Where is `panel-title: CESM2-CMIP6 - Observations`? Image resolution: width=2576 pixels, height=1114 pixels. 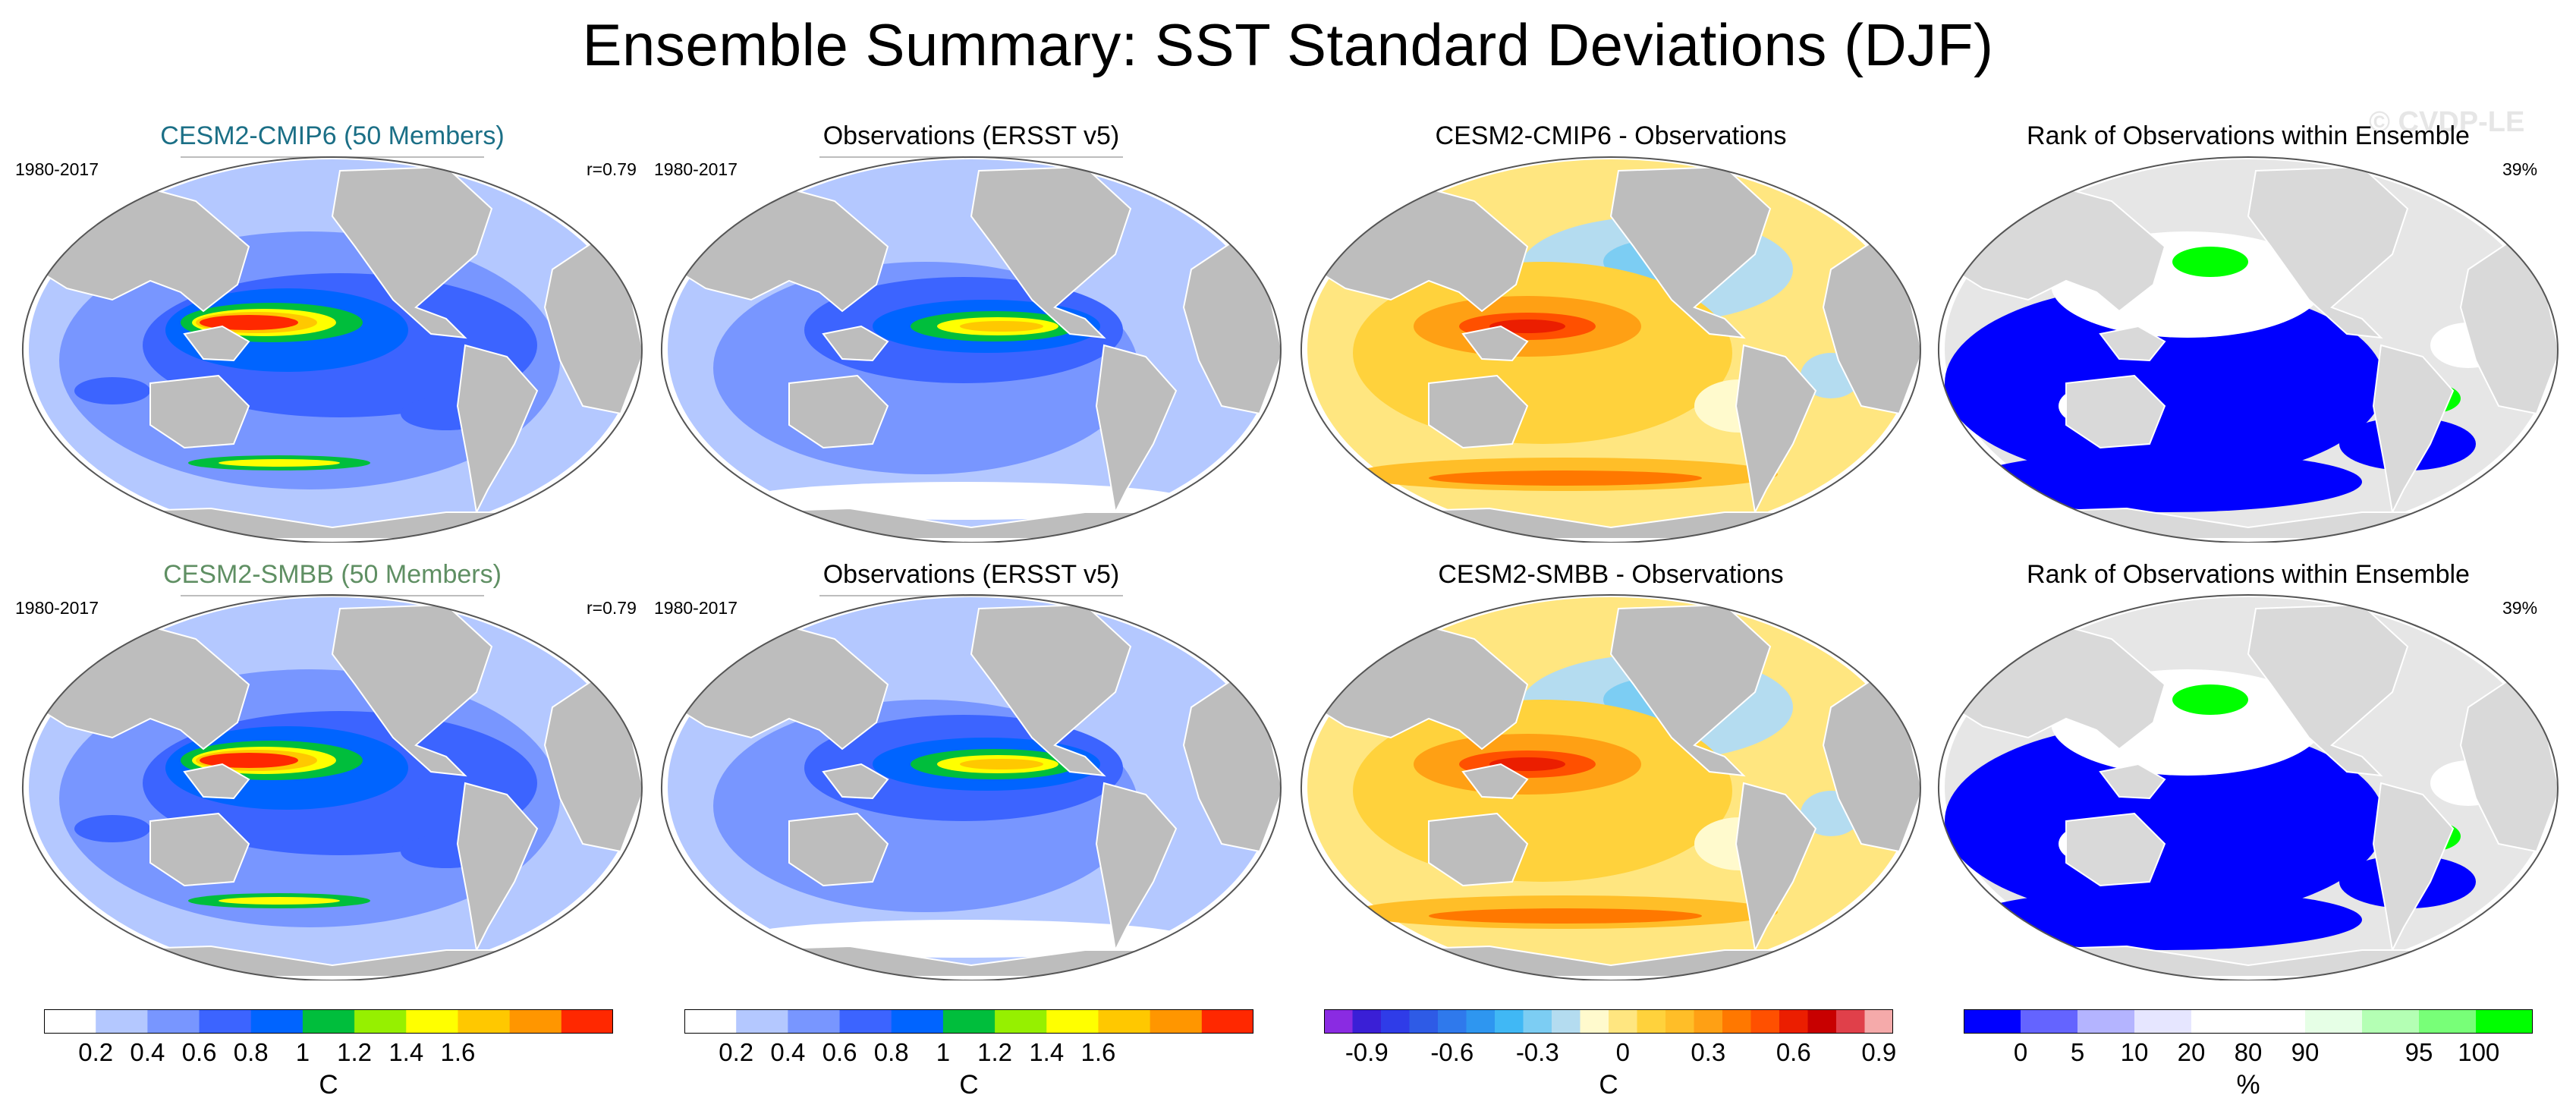 panel-title: CESM2-CMIP6 - Observations is located at coordinates (1611, 135).